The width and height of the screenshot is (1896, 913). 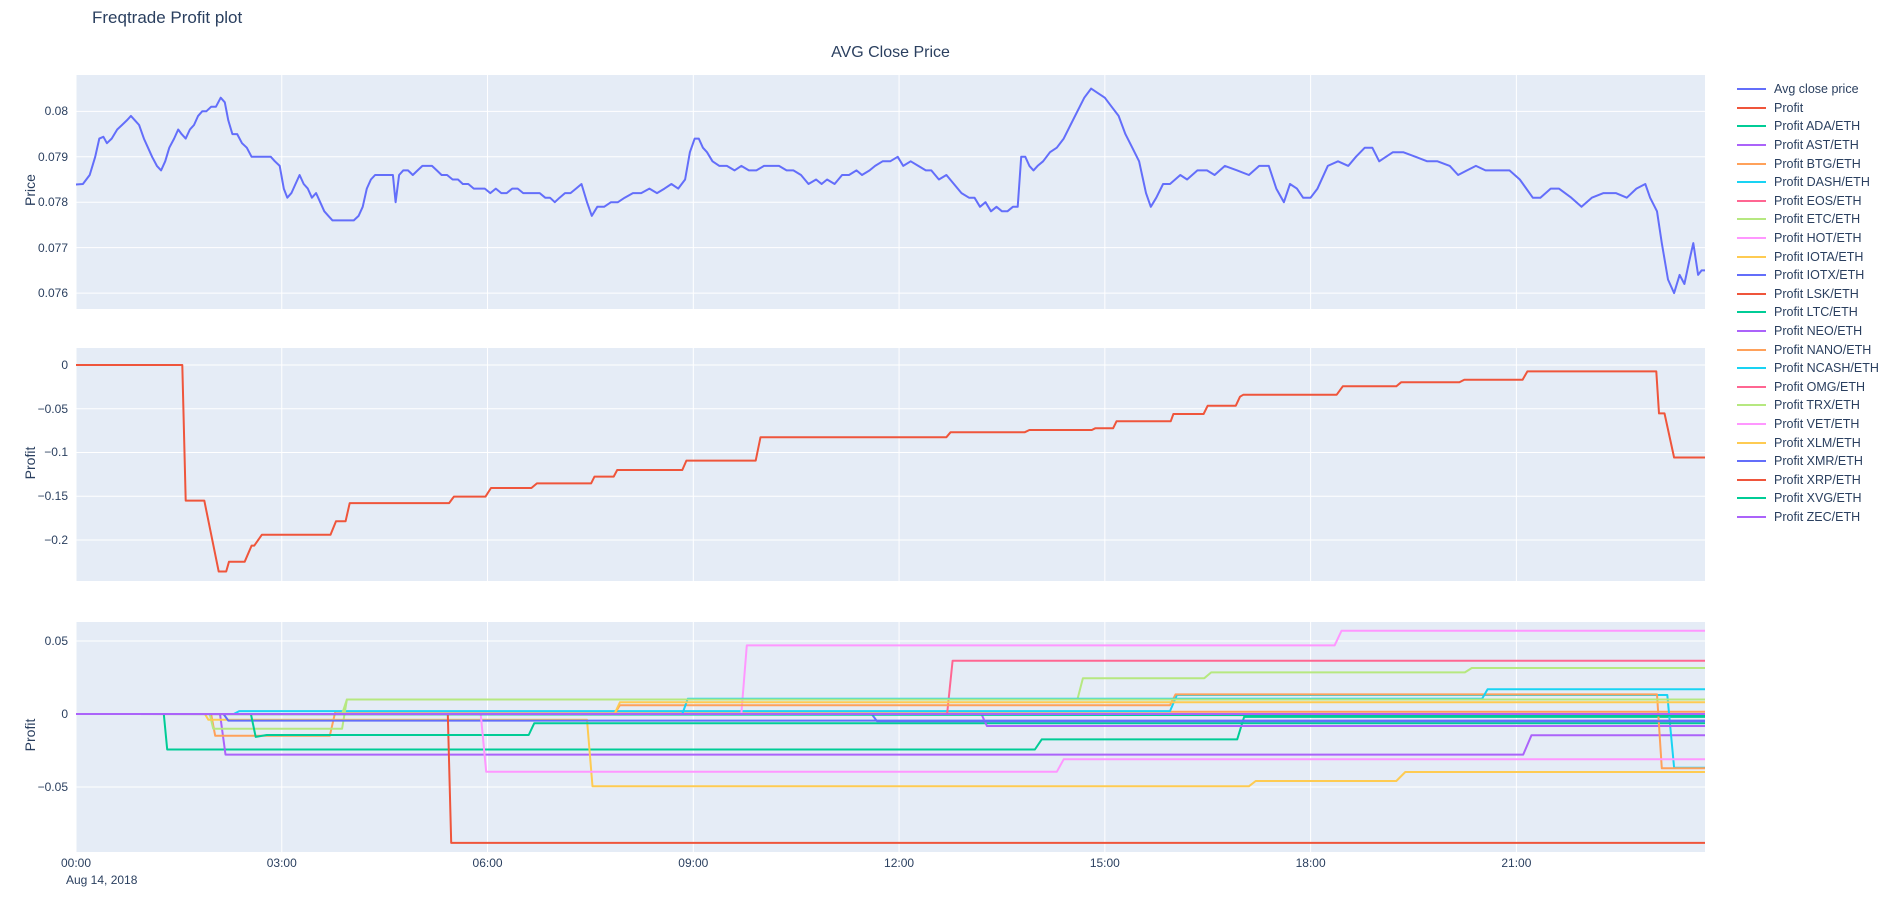 What do you see at coordinates (1816, 89) in the screenshot?
I see `legend-item-label: Avg close price` at bounding box center [1816, 89].